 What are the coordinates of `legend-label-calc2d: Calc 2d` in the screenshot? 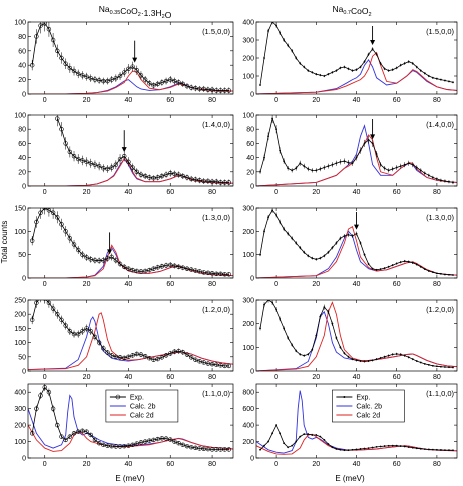 It's located at (142, 416).